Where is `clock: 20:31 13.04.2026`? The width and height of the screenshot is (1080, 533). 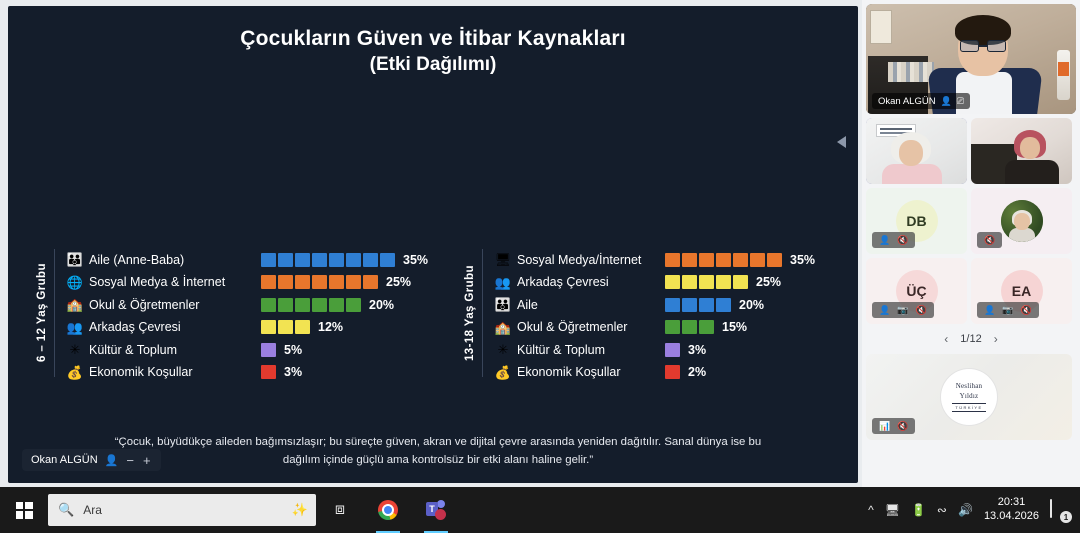 clock: 20:31 13.04.2026 is located at coordinates (1011, 510).